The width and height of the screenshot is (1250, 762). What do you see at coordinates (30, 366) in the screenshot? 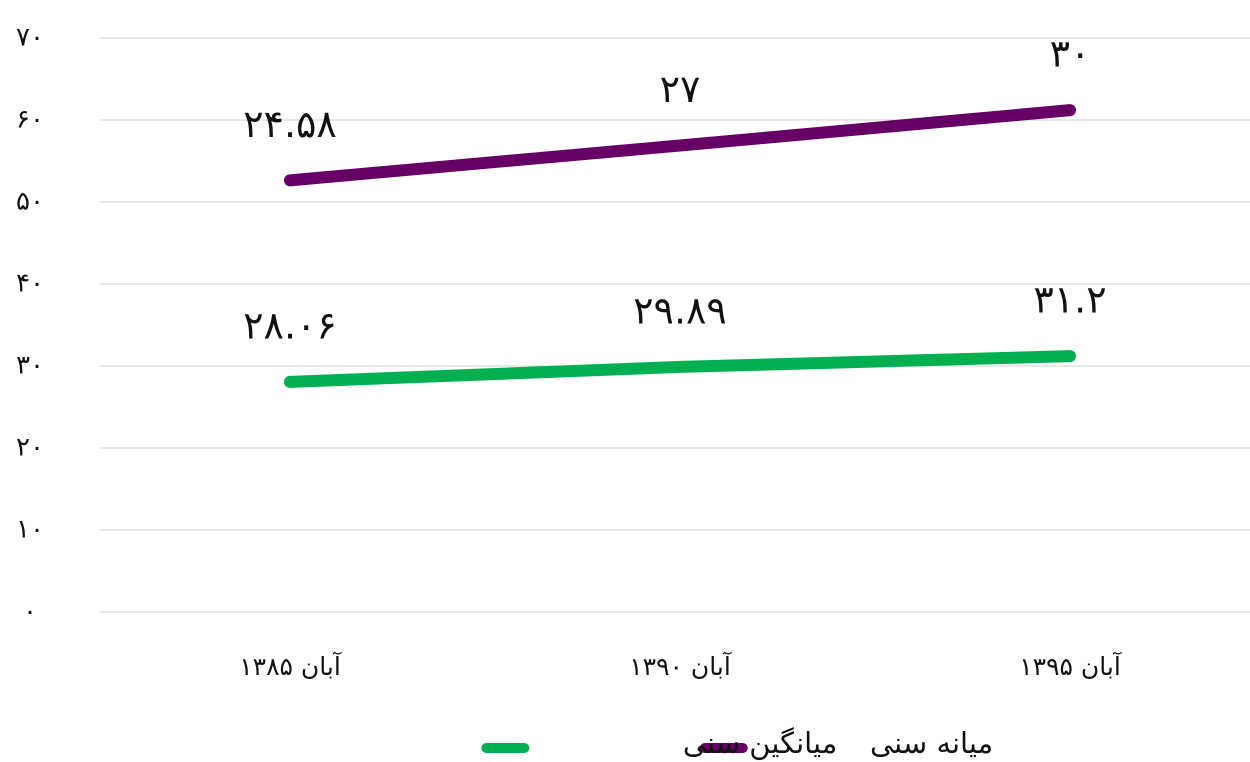
I see `y-tick-label: ۳۰` at bounding box center [30, 366].